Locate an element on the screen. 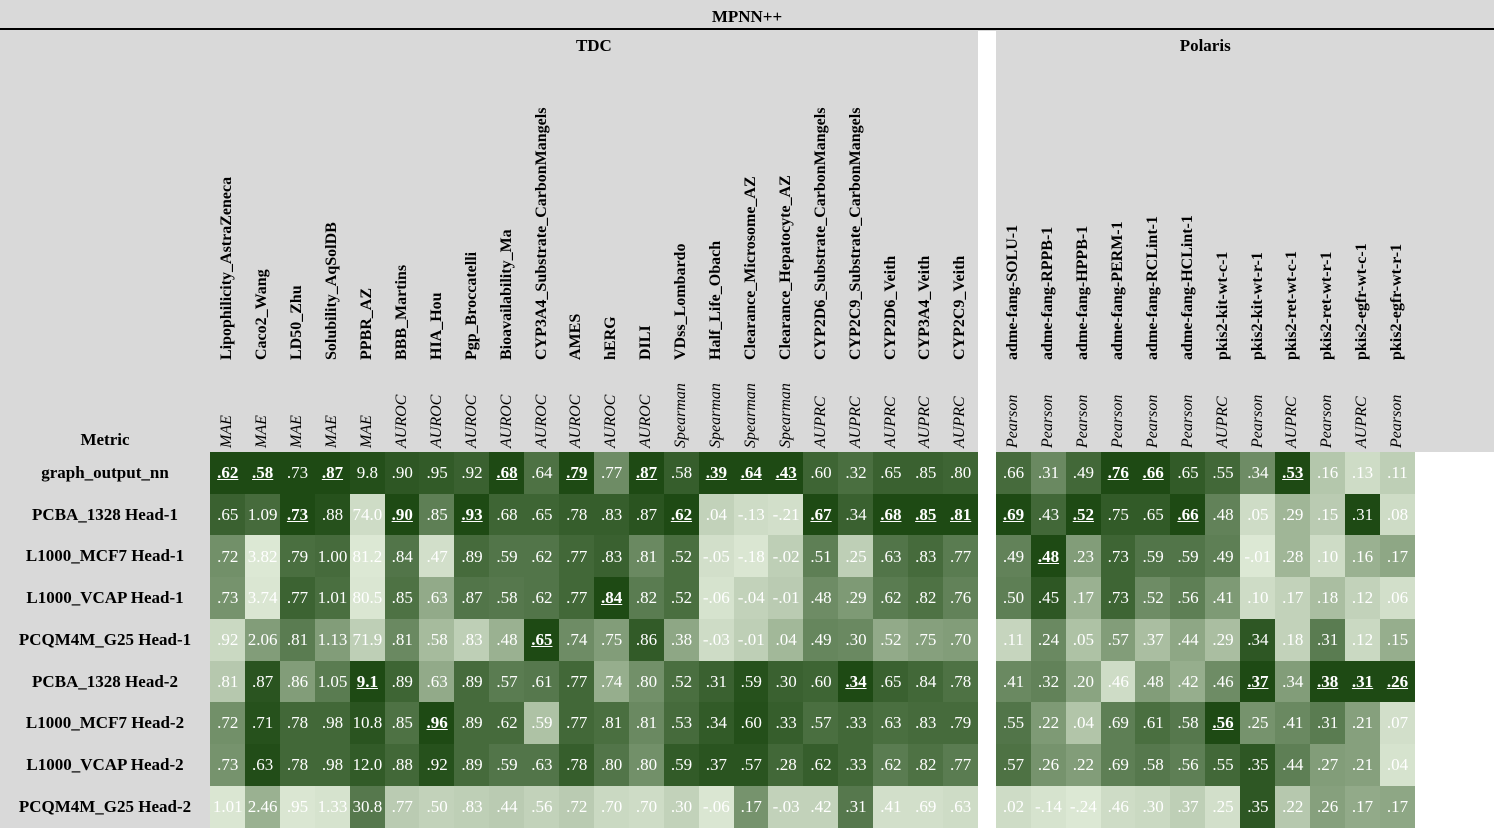  heatmap-cell: .53 is located at coordinates (681, 723).